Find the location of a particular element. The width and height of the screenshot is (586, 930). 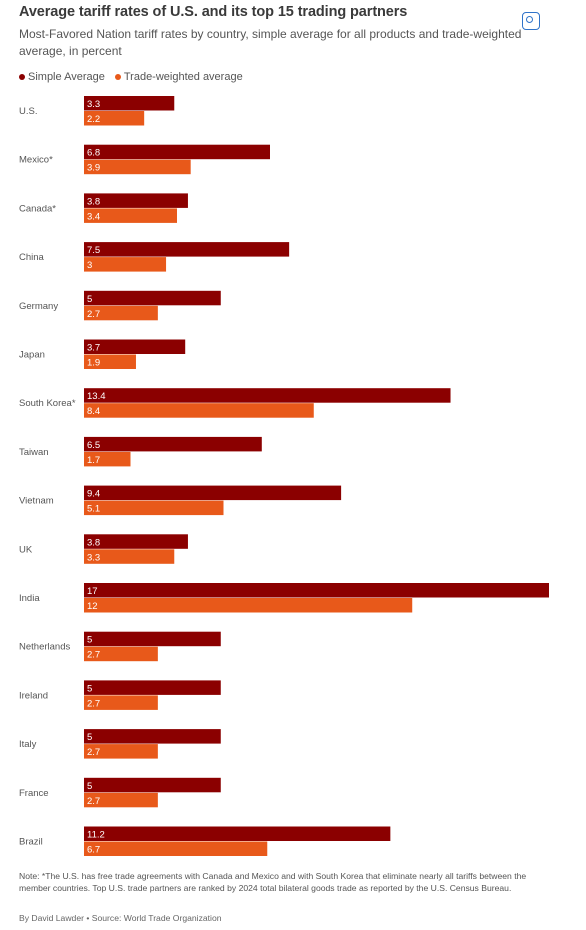

category-label-brazil: Brazil is located at coordinates (31, 842).